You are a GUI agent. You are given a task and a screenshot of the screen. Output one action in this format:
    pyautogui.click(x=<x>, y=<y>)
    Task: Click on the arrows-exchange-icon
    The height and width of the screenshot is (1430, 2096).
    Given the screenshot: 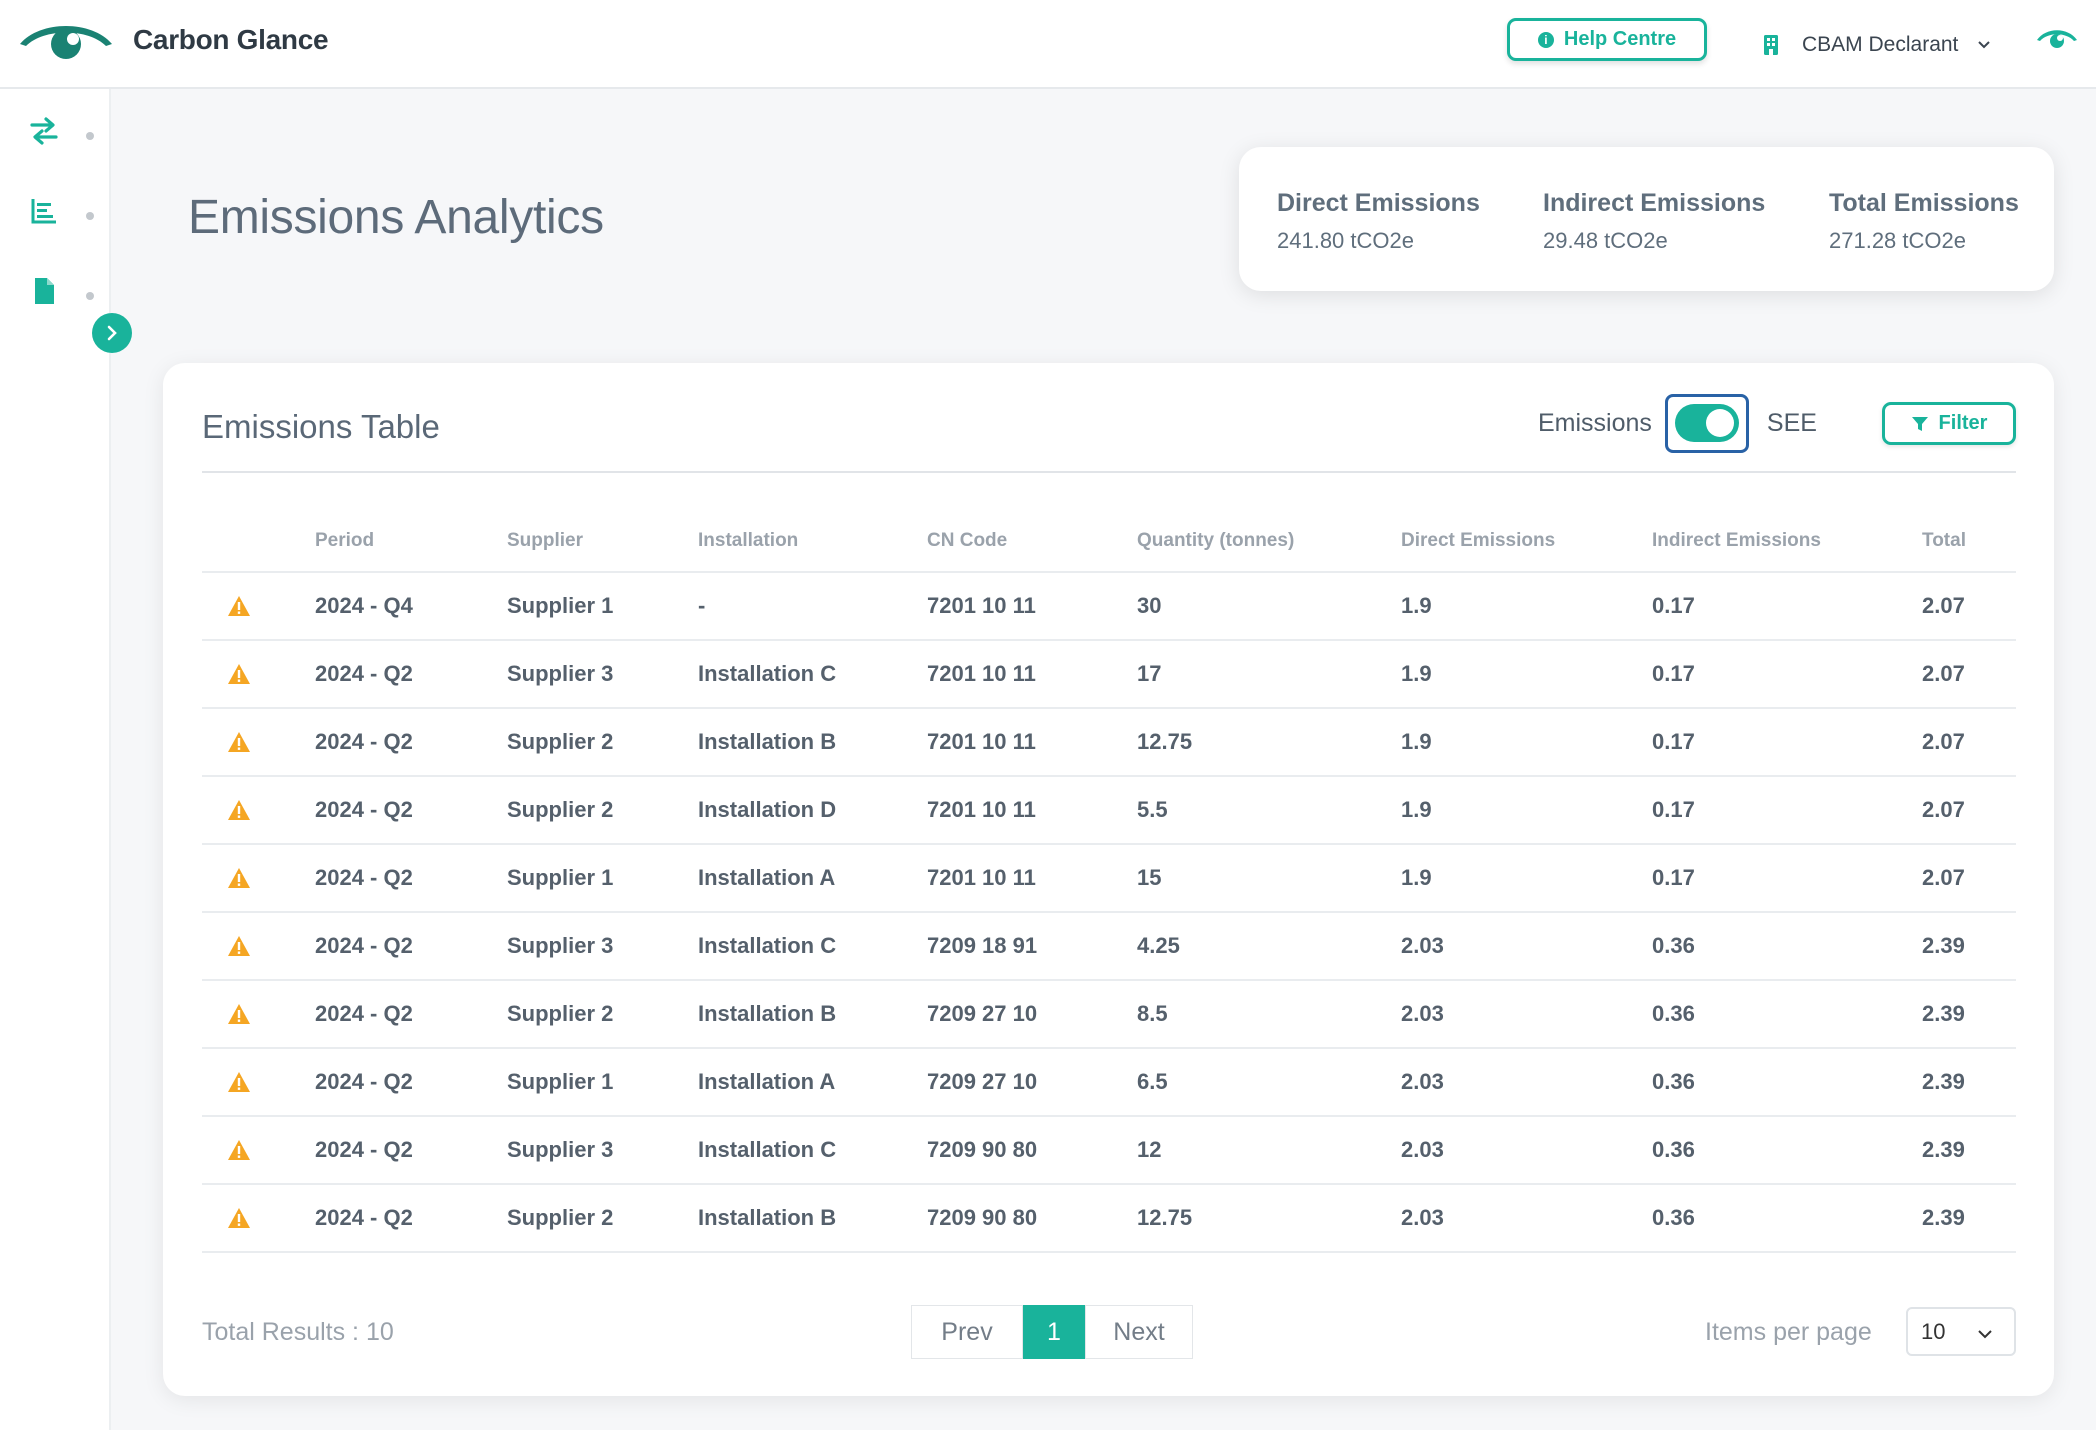 What is the action you would take?
    pyautogui.click(x=44, y=131)
    